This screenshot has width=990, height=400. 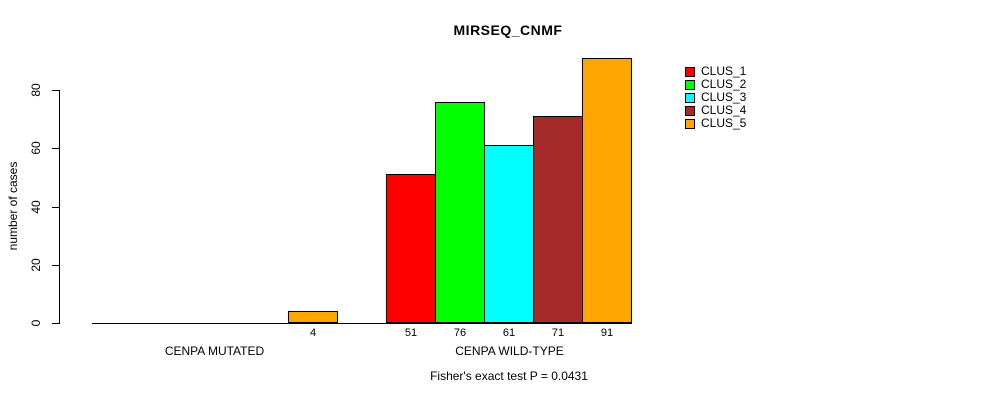 What do you see at coordinates (724, 110) in the screenshot?
I see `legend-label-clus-4: CLUS_4` at bounding box center [724, 110].